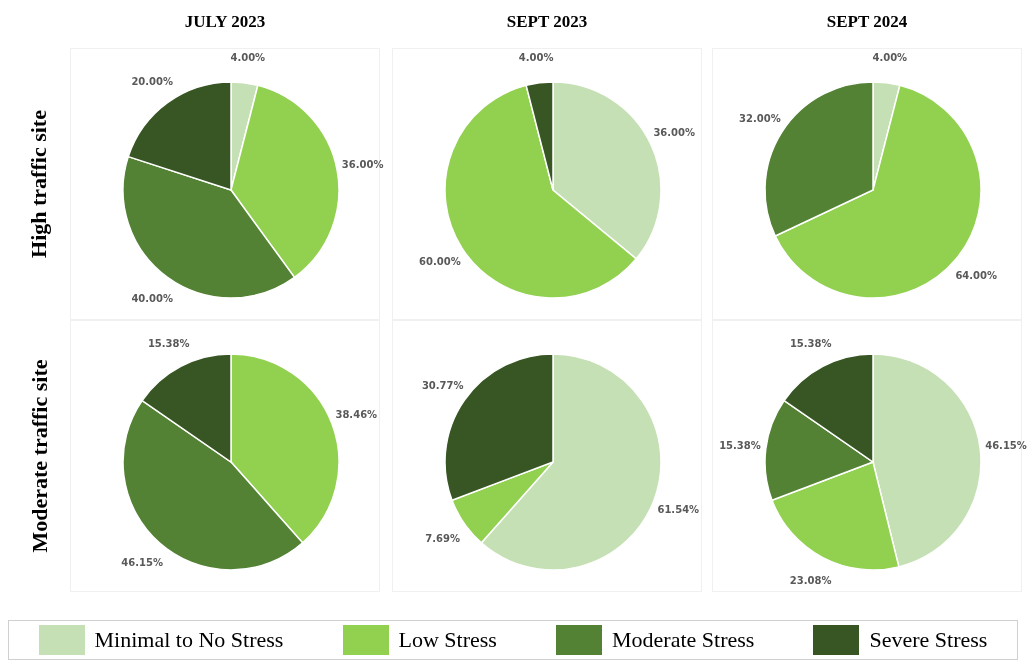  Describe the element at coordinates (867, 22) in the screenshot. I see `chart-title: SEPT 2024` at that location.